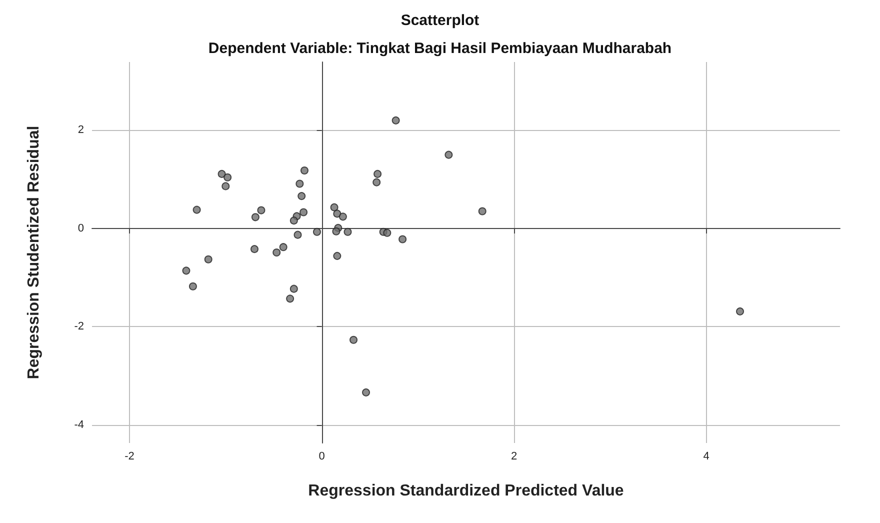 The height and width of the screenshot is (523, 880). I want to click on y-axis-title: Regression Studentized Residual, so click(34, 253).